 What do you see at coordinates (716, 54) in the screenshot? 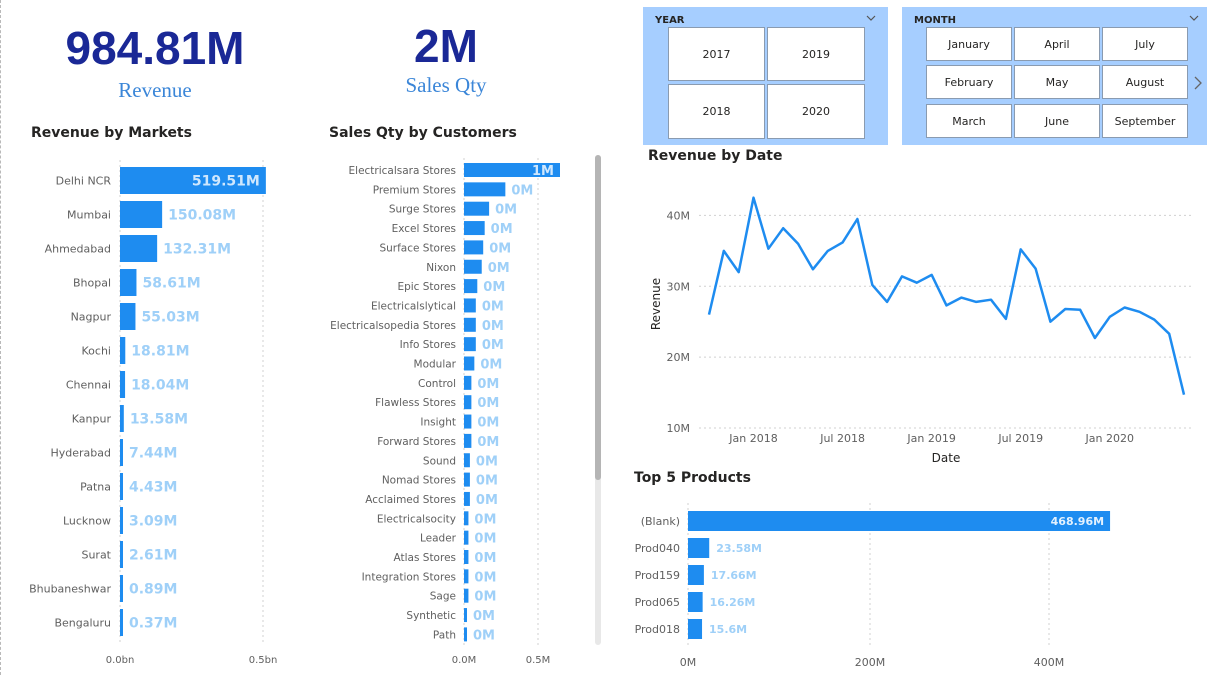
I see `year-option-2017: 2017` at bounding box center [716, 54].